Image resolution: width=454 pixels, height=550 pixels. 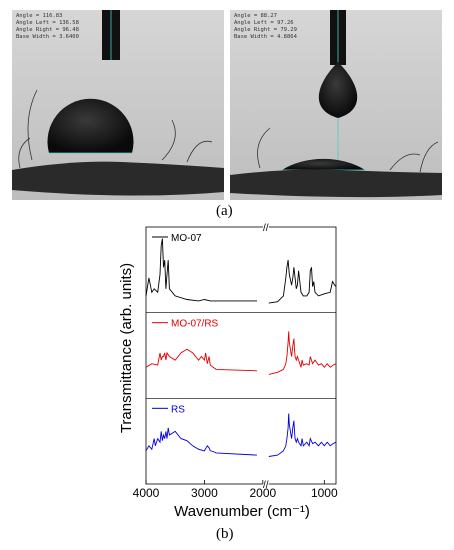 I want to click on series-line-2-left, so click(x=201, y=360).